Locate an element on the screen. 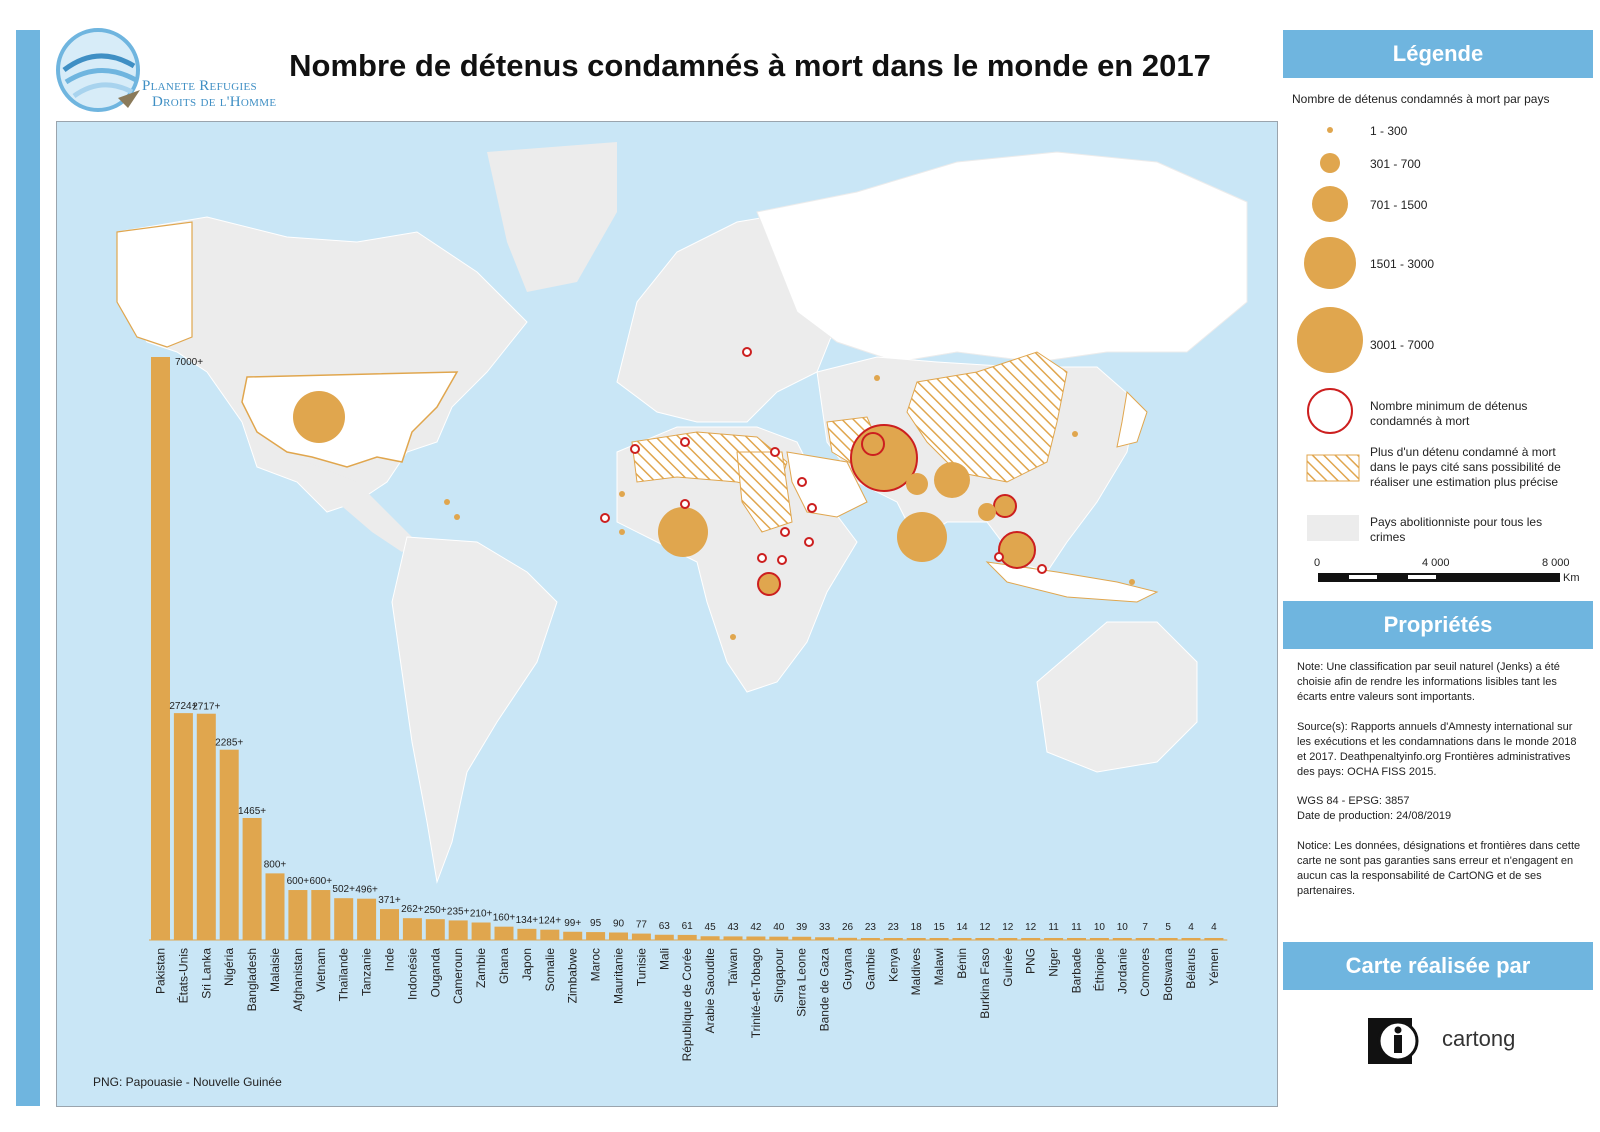 The height and width of the screenshot is (1132, 1600). legend-header: Légende is located at coordinates (1438, 54).